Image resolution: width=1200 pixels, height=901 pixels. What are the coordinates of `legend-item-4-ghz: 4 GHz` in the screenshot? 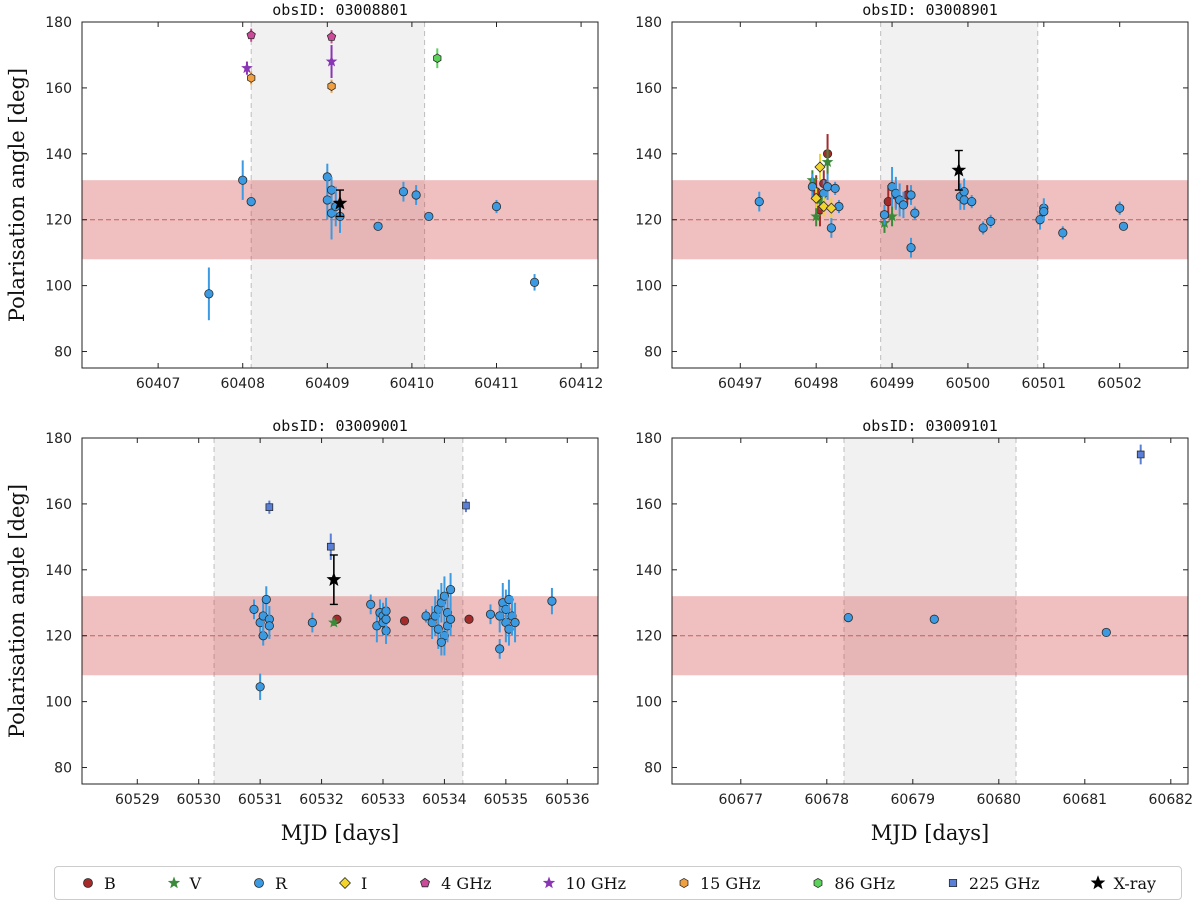 It's located at (454, 883).